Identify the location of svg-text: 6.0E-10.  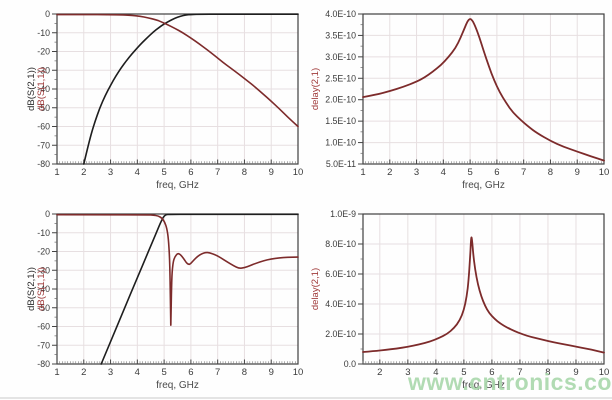
(340, 274).